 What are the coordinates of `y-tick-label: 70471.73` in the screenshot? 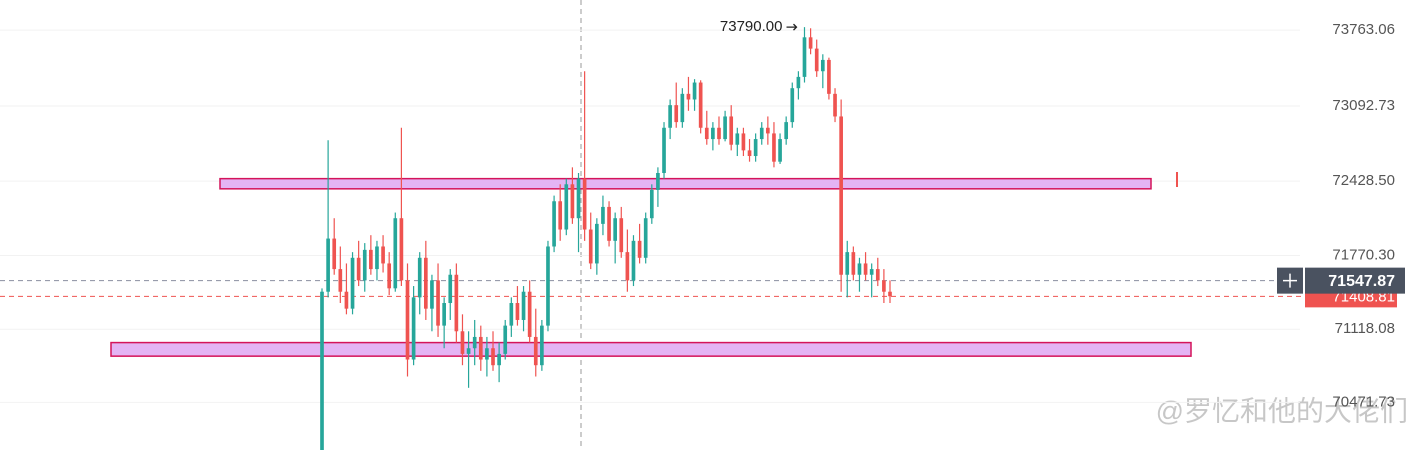 It's located at (1363, 401).